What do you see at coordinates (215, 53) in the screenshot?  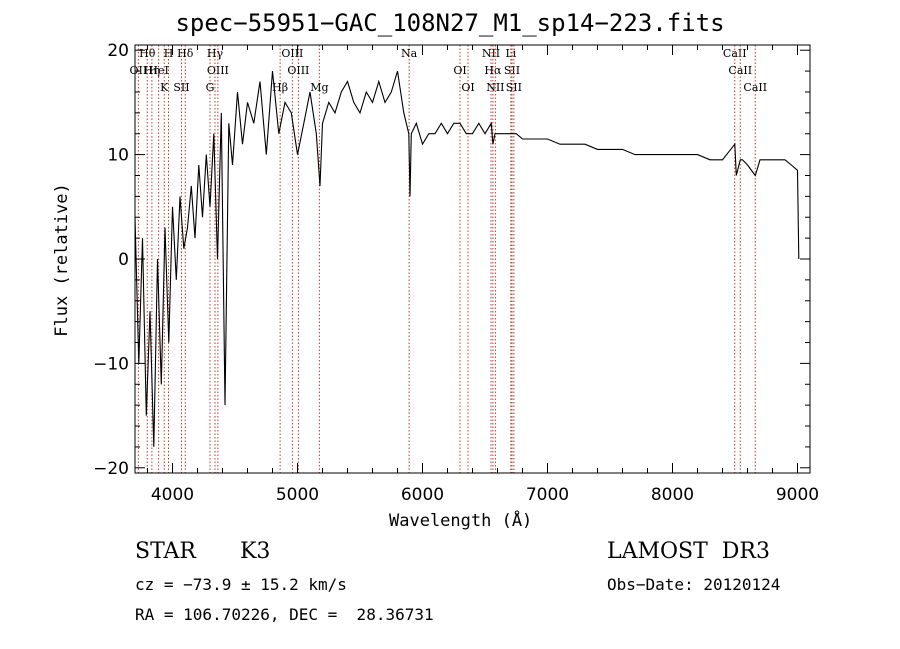 I see `line-marker-label: Hγ` at bounding box center [215, 53].